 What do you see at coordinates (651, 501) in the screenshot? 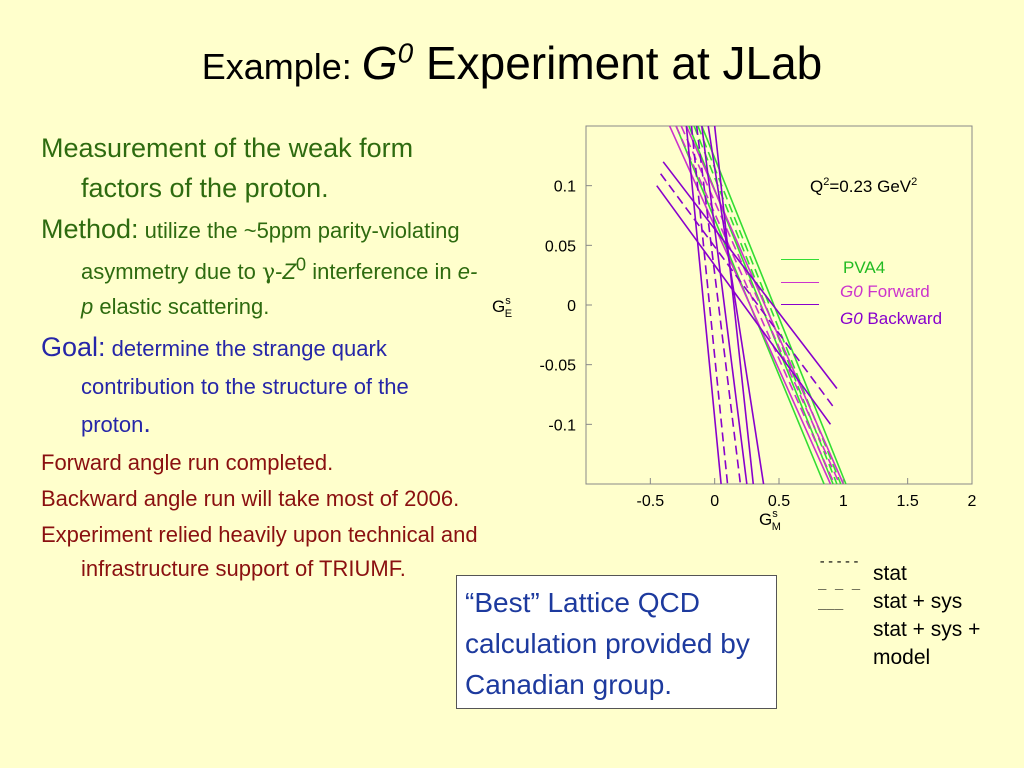
I see `x-tick-label: -0.5` at bounding box center [651, 501].